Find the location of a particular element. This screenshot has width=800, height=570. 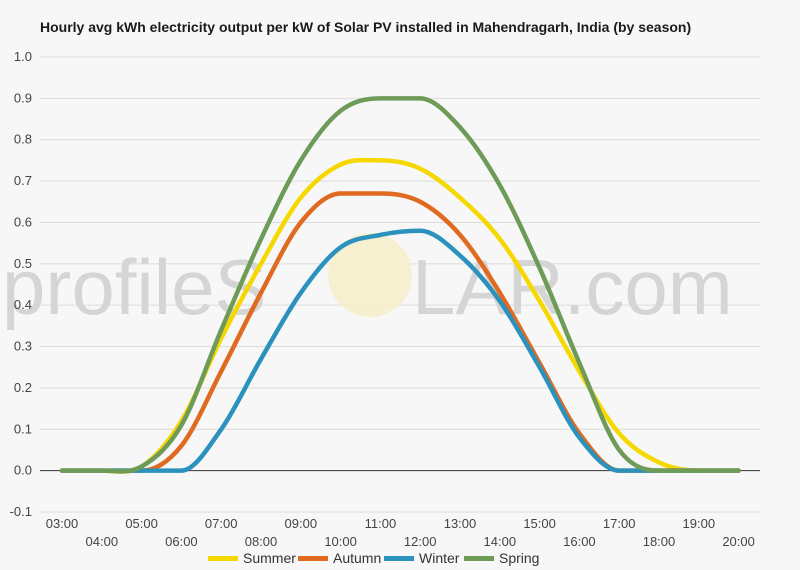

y-tick-label: 0.9 is located at coordinates (23, 97).